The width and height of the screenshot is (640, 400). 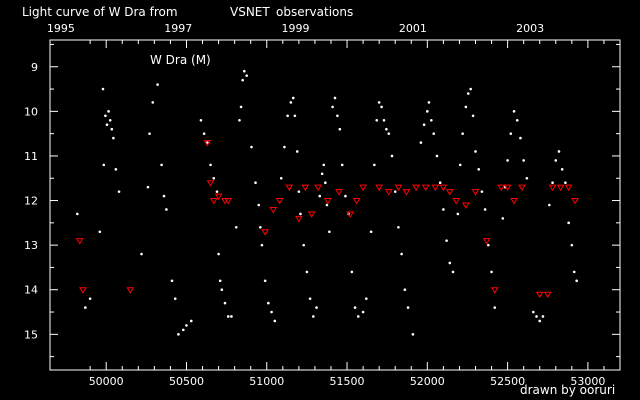 I want to click on y-tick-label: 9, so click(x=34, y=67).